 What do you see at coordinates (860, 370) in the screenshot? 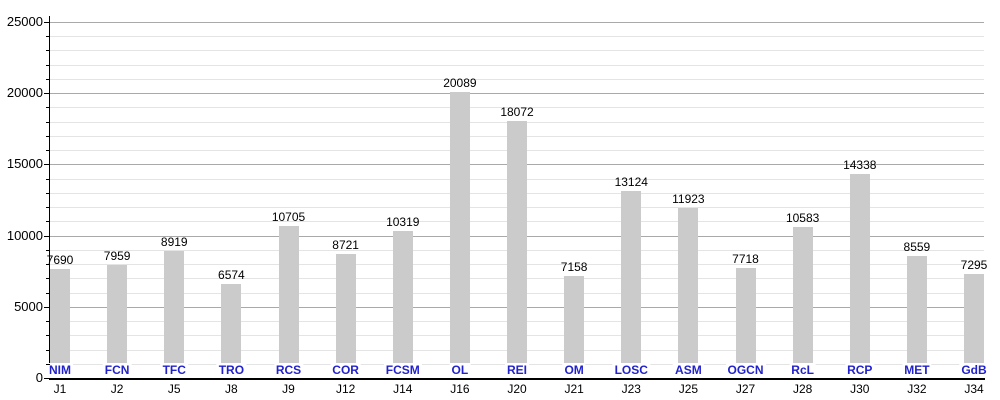
I see `team-label-RCP: RCP` at bounding box center [860, 370].